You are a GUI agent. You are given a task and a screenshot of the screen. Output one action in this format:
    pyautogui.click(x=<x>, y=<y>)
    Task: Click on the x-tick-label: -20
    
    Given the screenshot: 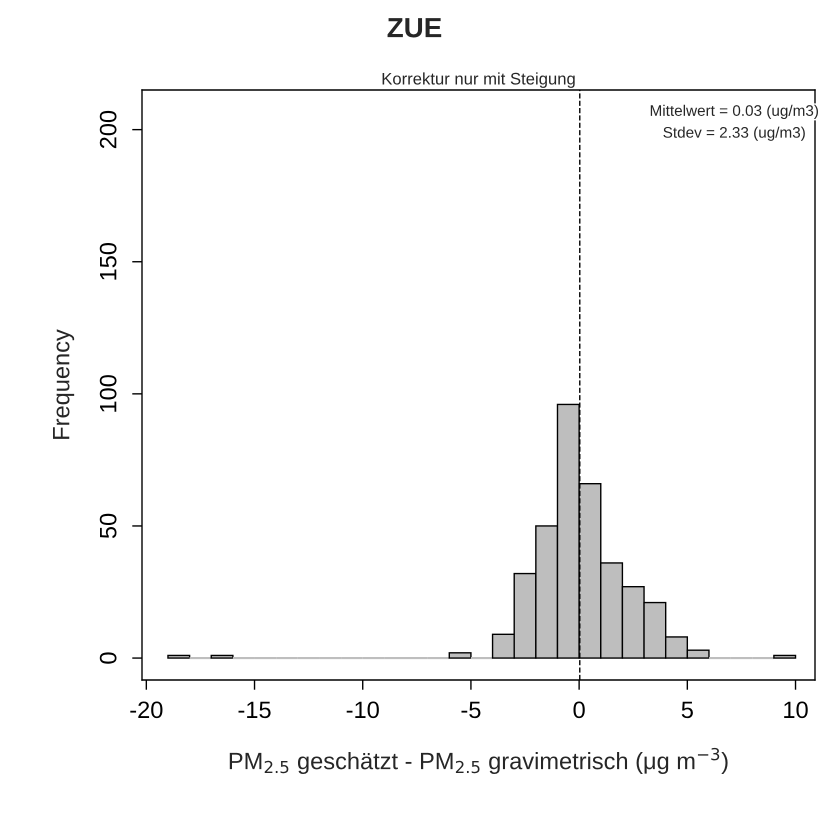 What is the action you would take?
    pyautogui.click(x=146, y=709)
    